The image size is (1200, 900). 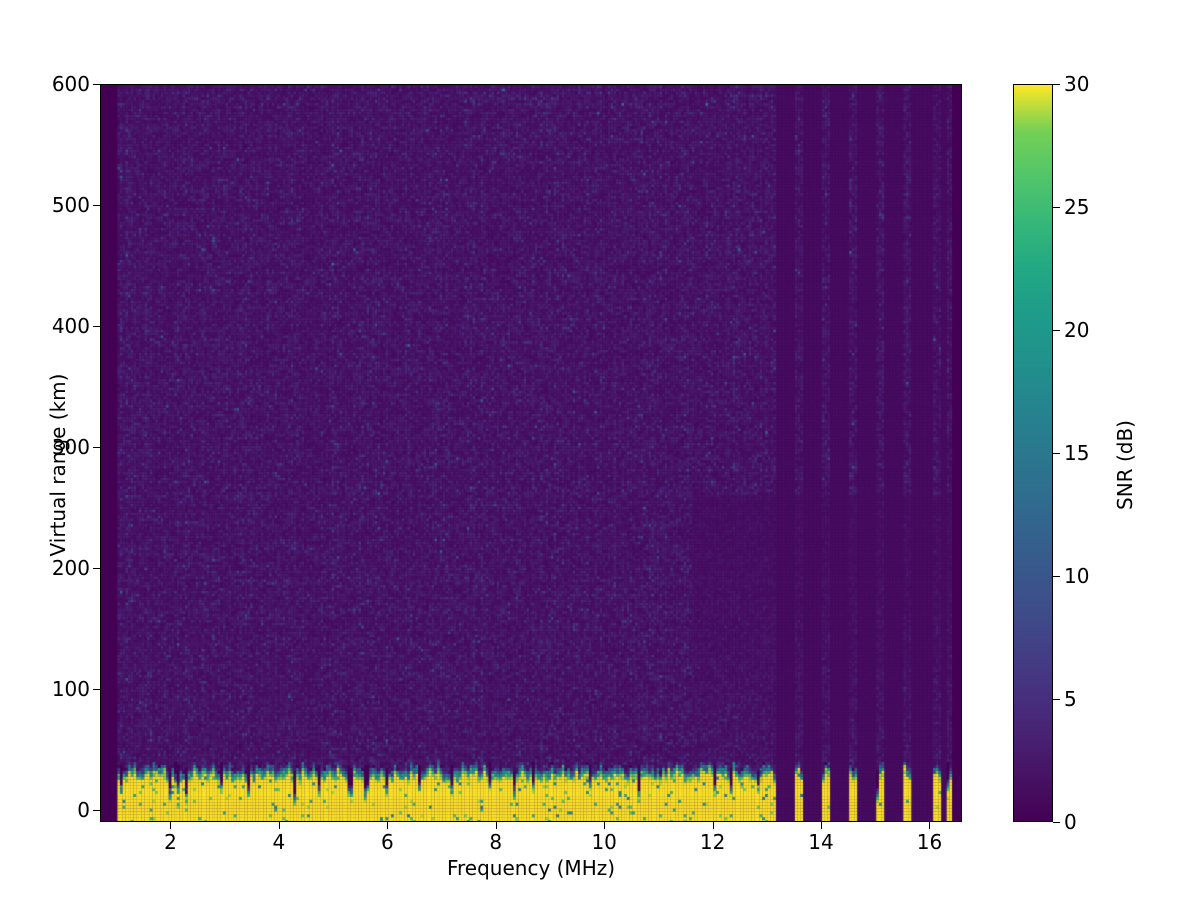 I want to click on colorbar-tick-label: 15, so click(x=1077, y=453).